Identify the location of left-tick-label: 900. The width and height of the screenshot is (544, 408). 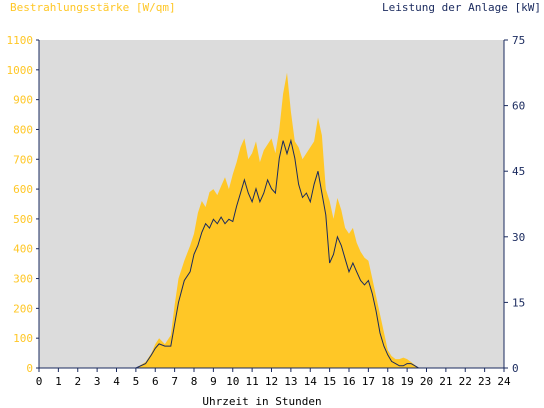
(23, 100).